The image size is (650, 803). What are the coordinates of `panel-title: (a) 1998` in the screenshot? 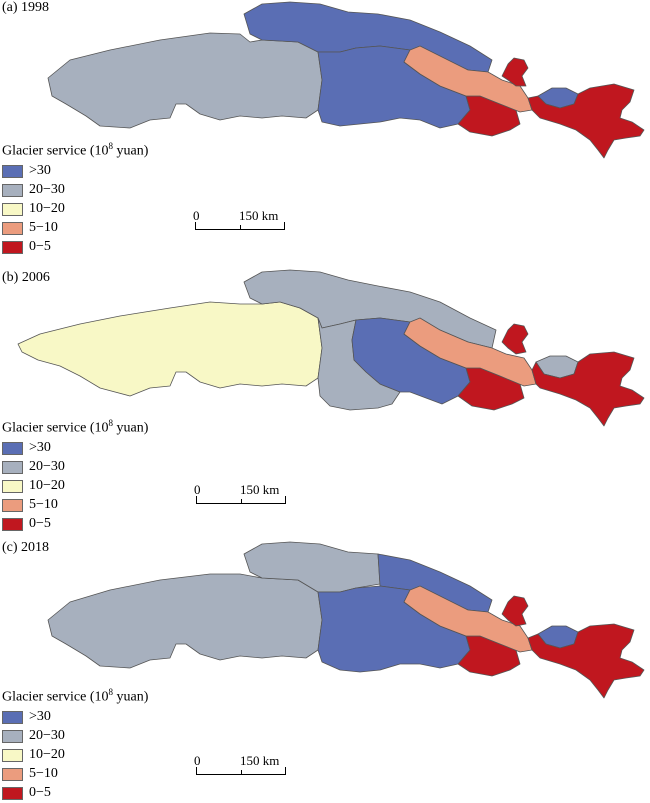 It's located at (26, 7).